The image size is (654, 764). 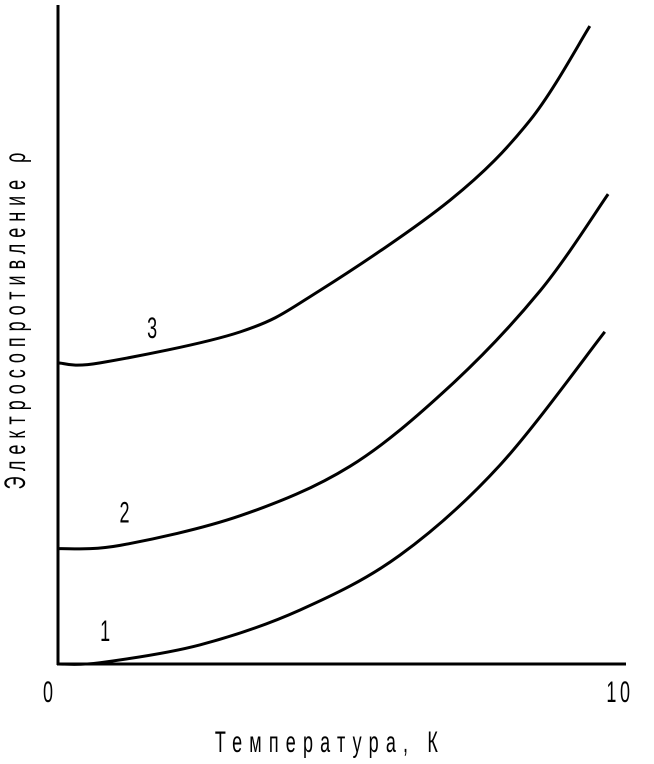 I want to click on x-tick-0: 0, so click(x=48, y=693).